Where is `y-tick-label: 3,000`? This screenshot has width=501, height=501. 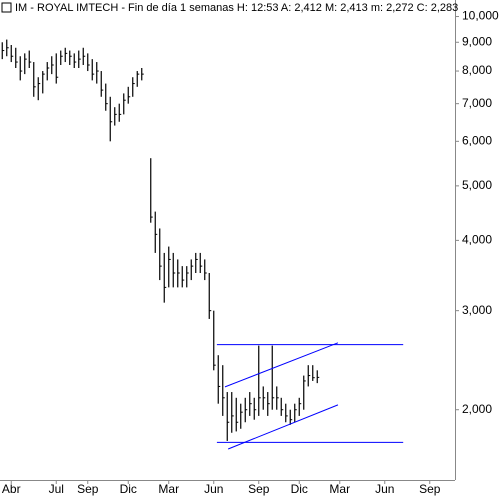
y-tick-label: 3,000 is located at coordinates (477, 310).